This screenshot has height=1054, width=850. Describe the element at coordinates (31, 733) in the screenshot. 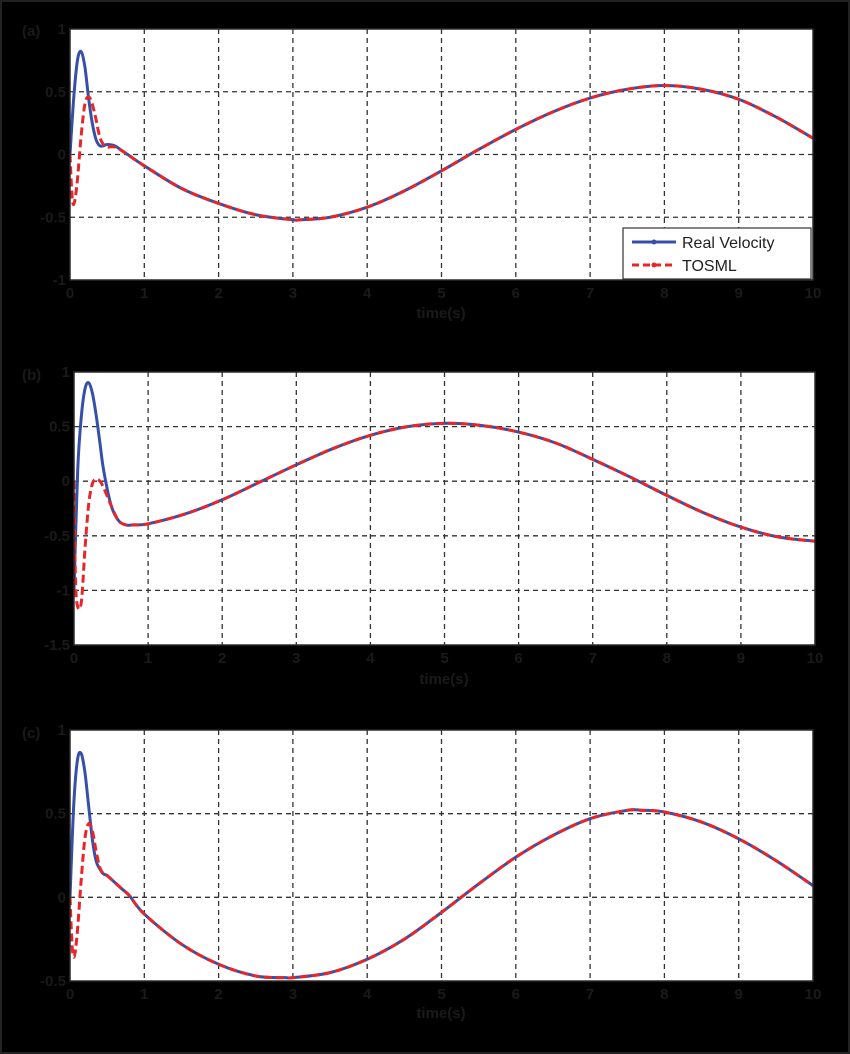

I see `panel-label-c: (c)` at that location.